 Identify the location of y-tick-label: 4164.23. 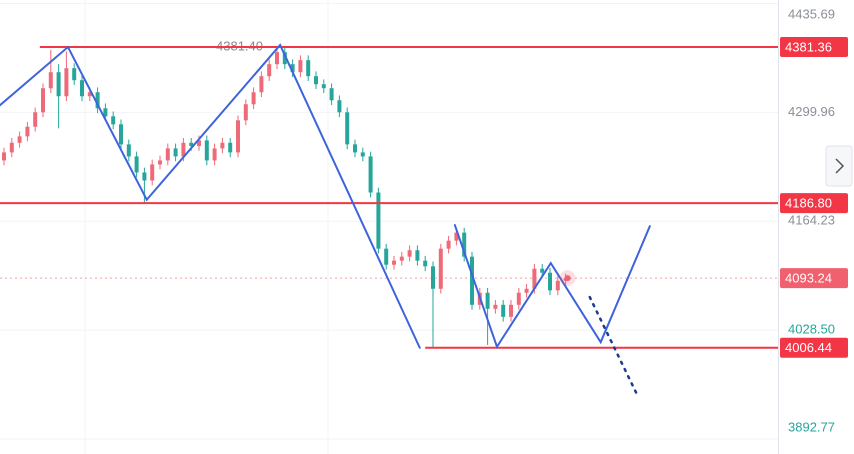
(811, 220).